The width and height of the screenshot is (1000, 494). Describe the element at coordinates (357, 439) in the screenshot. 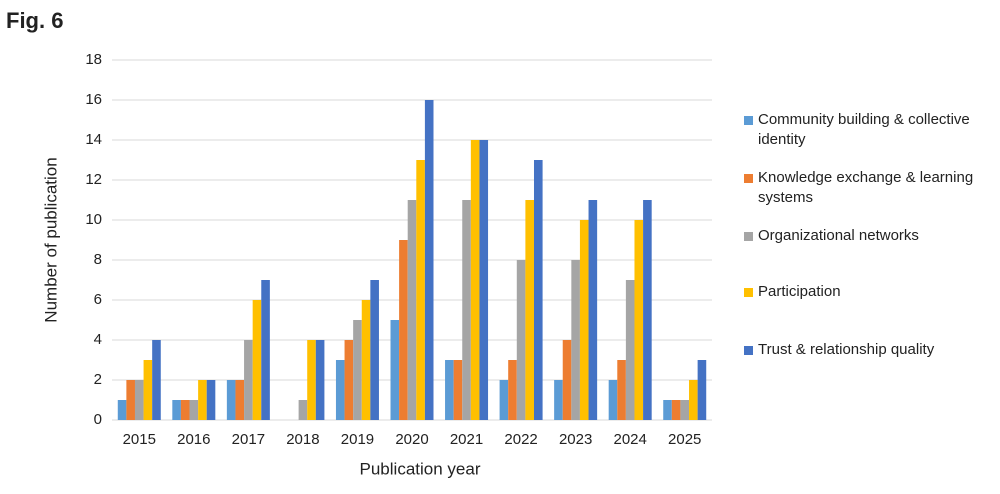

I see `x-tick-label: 2019` at that location.